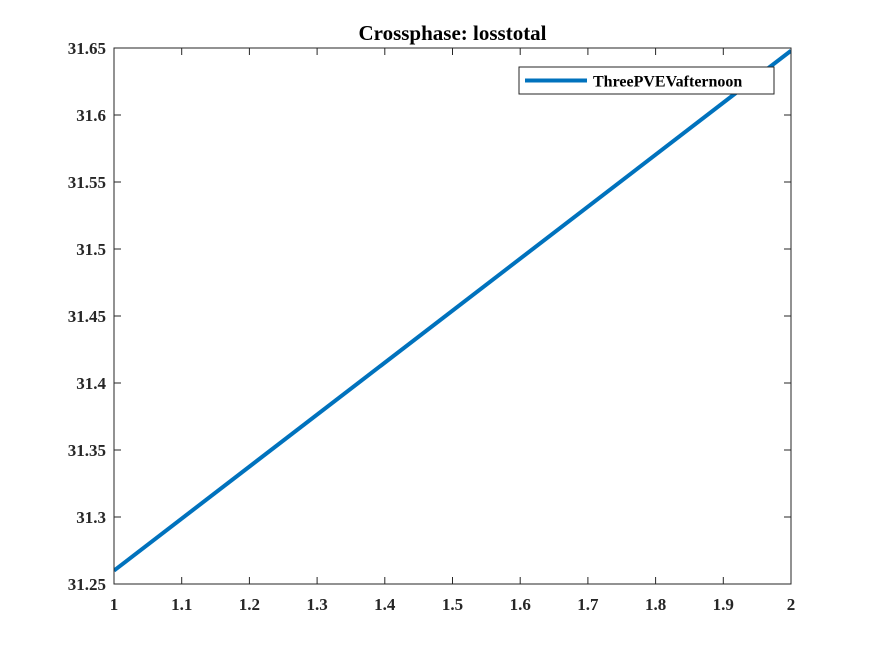  I want to click on x-tick-label: 1.1, so click(181, 604).